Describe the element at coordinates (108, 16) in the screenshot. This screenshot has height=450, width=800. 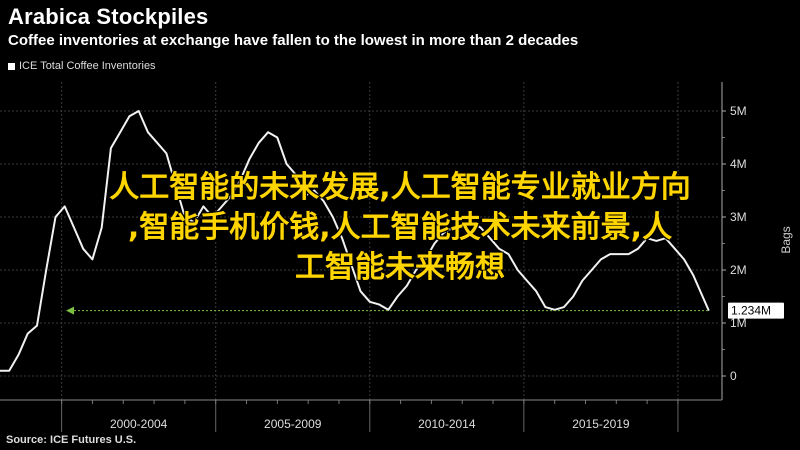
I see `chart-title: Arabica Stockpiles` at that location.